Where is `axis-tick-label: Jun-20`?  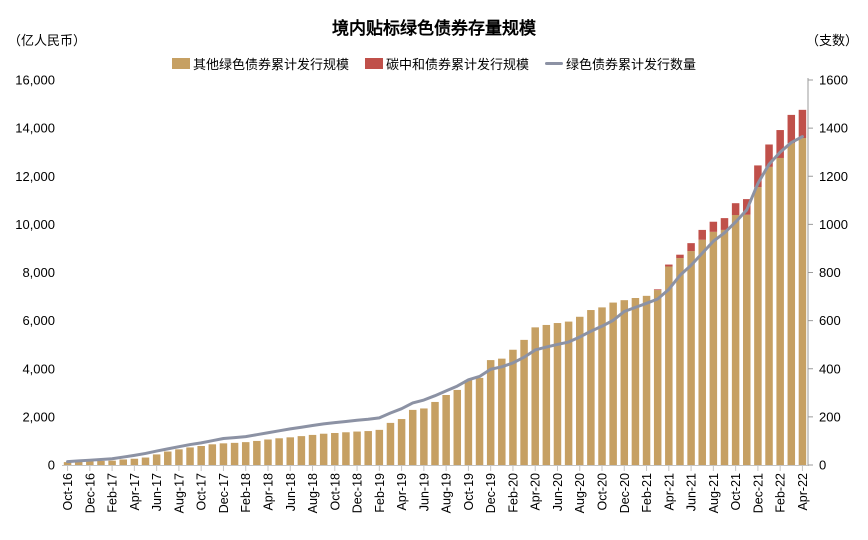
axis-tick-label: Jun-20 is located at coordinates (558, 492).